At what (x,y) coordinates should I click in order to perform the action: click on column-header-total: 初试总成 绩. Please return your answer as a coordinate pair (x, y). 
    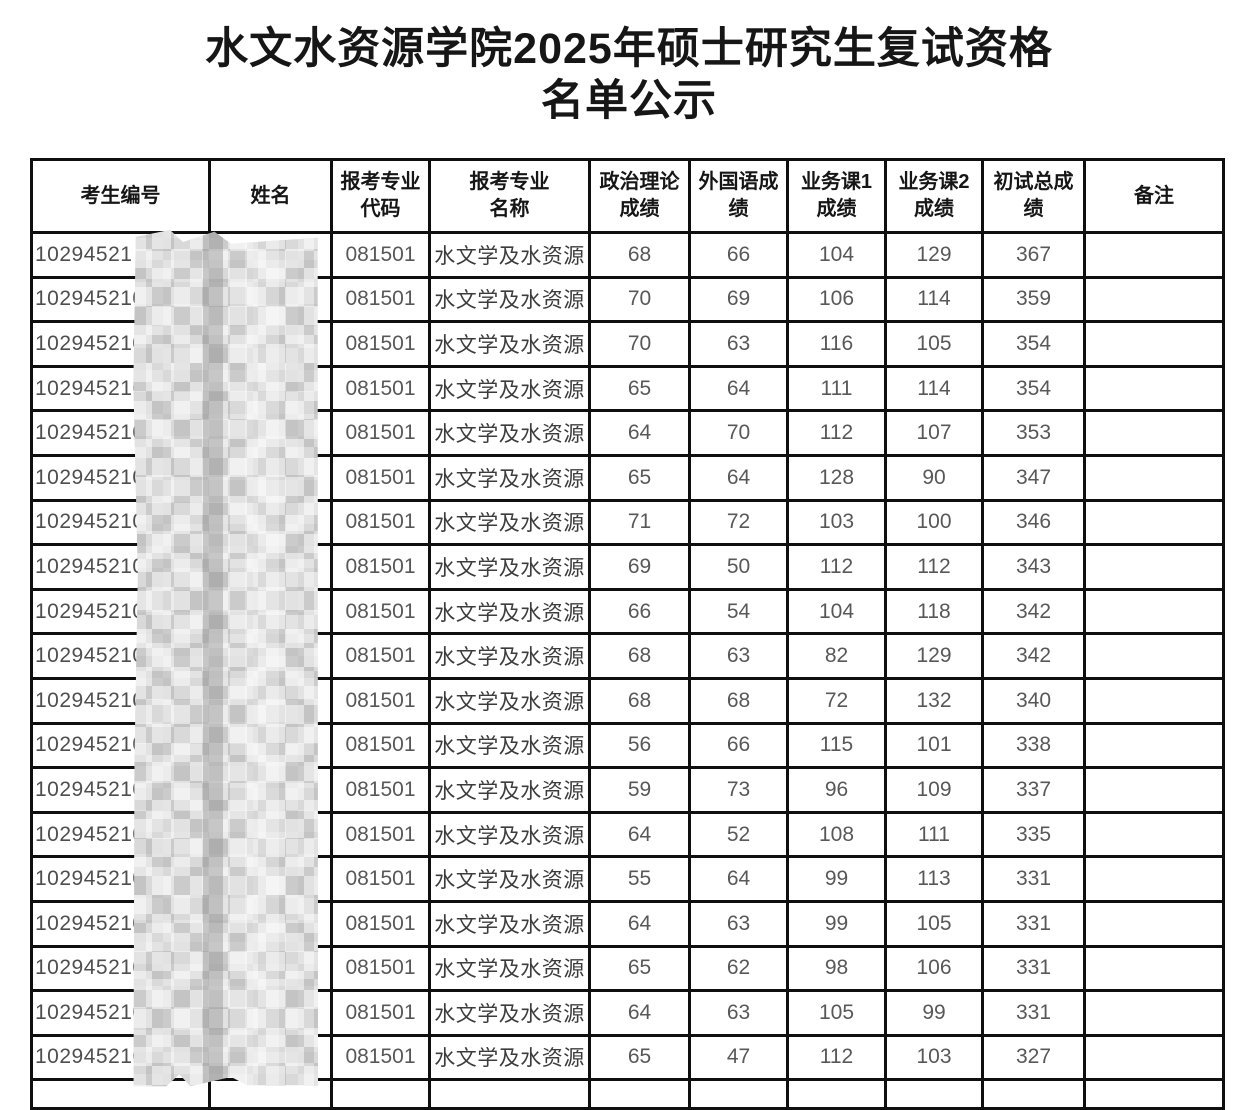
    Looking at the image, I should click on (1033, 196).